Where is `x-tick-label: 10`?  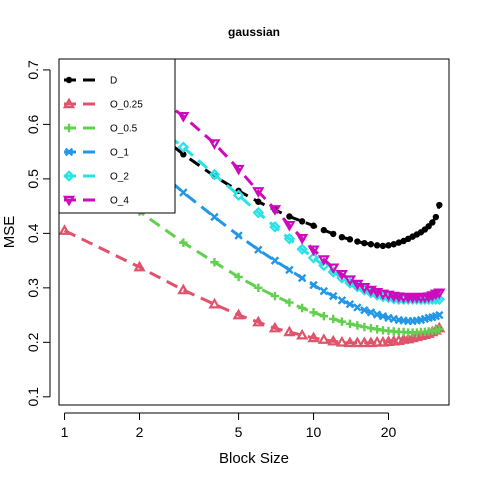 x-tick-label: 10 is located at coordinates (314, 432).